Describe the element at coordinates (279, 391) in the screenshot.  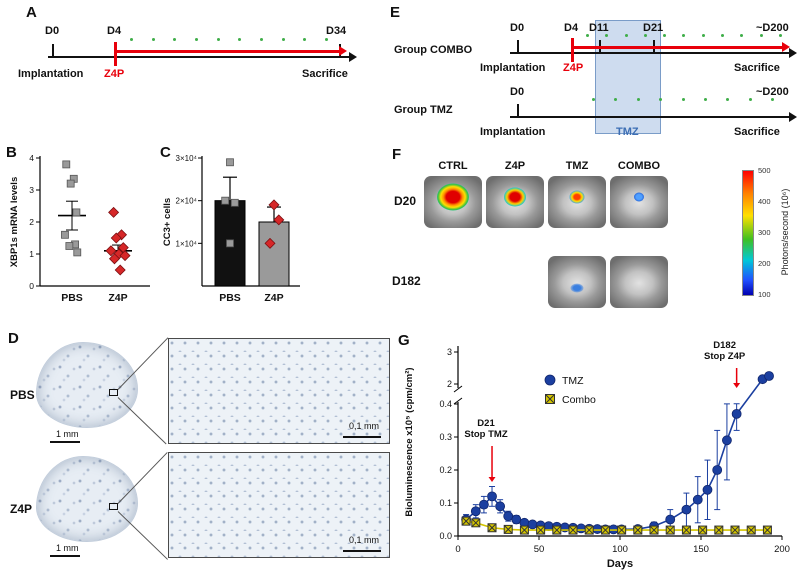
I see `brain-section-zoom-pbs: 0,1 mm` at that location.